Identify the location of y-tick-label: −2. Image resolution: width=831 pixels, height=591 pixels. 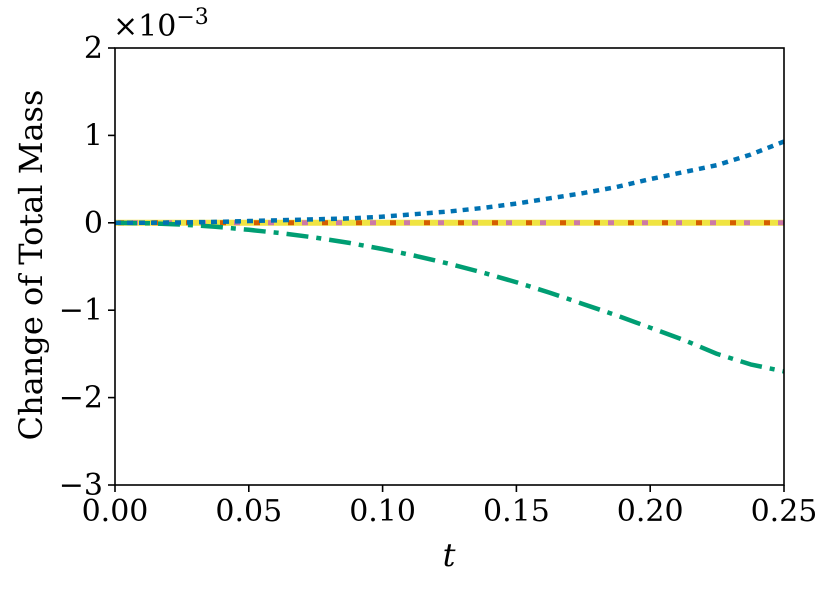
(81, 398).